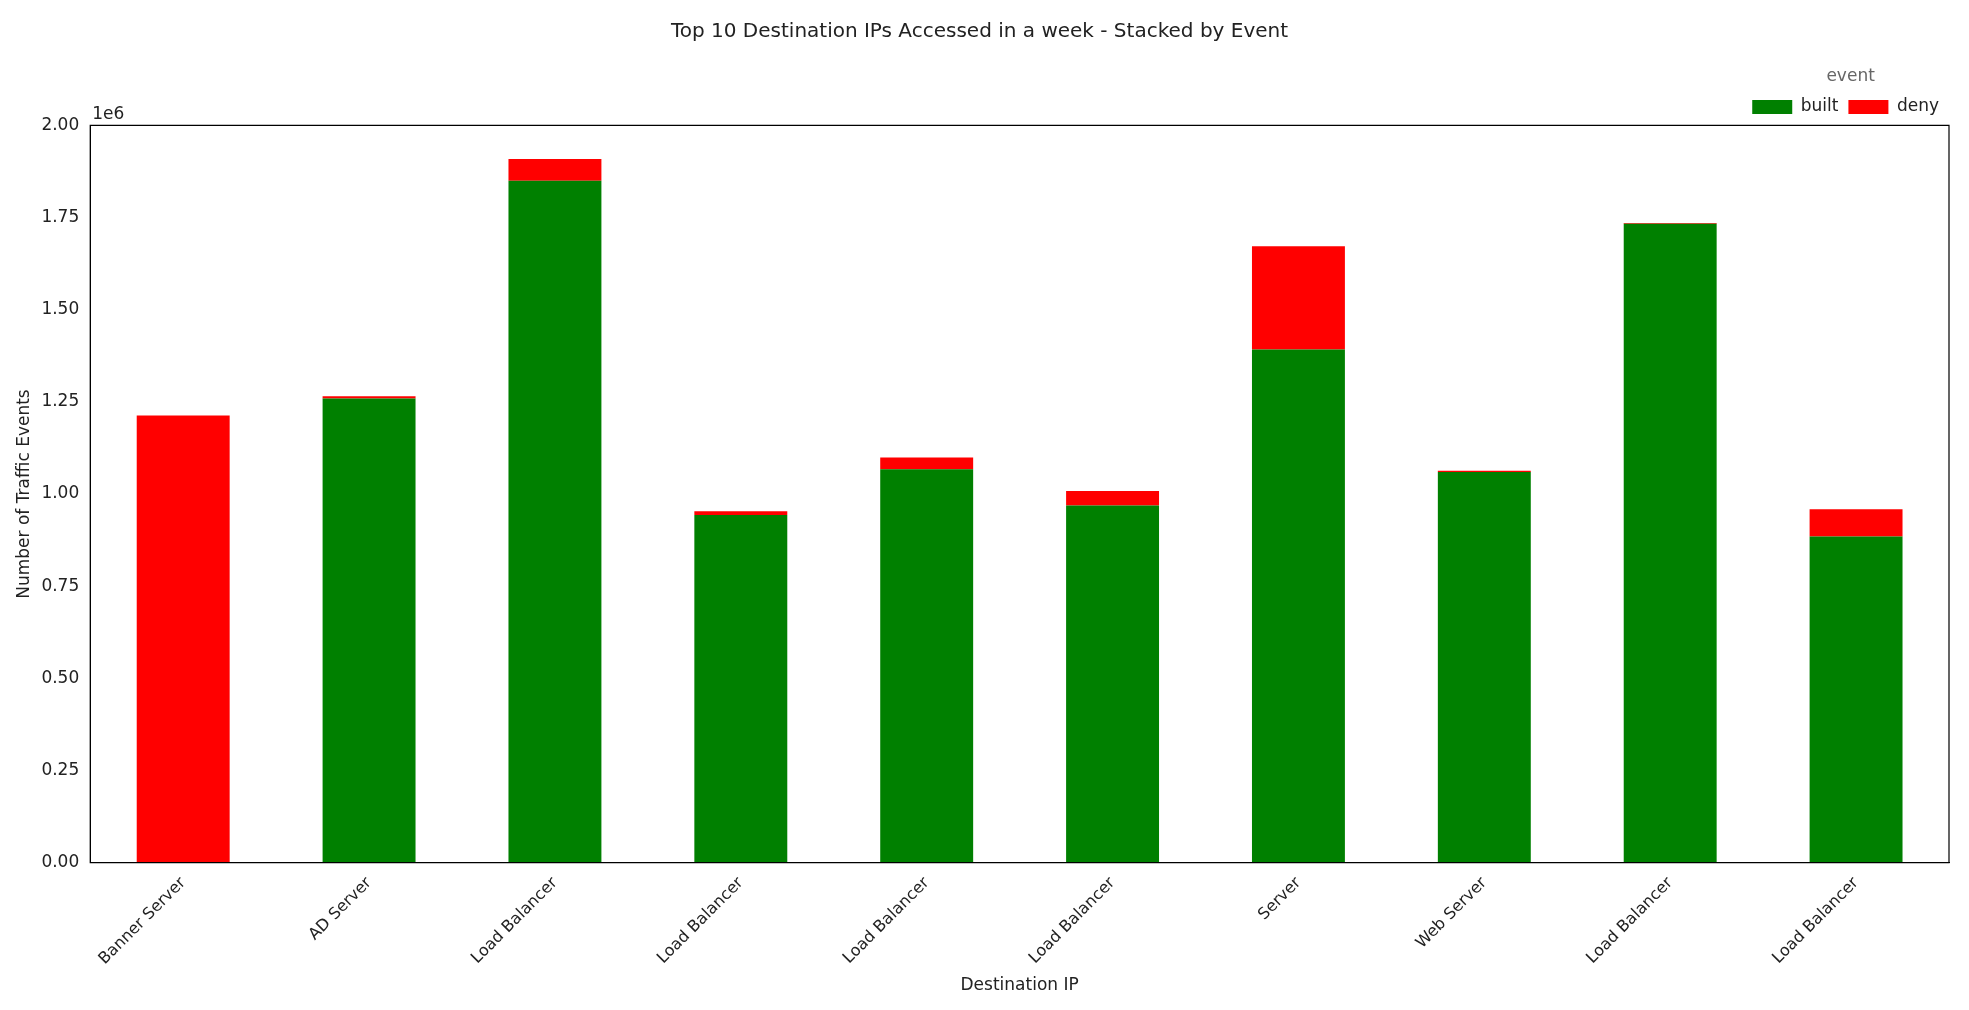 This screenshot has height=1010, width=1969. I want to click on text: 1e6, so click(108, 113).